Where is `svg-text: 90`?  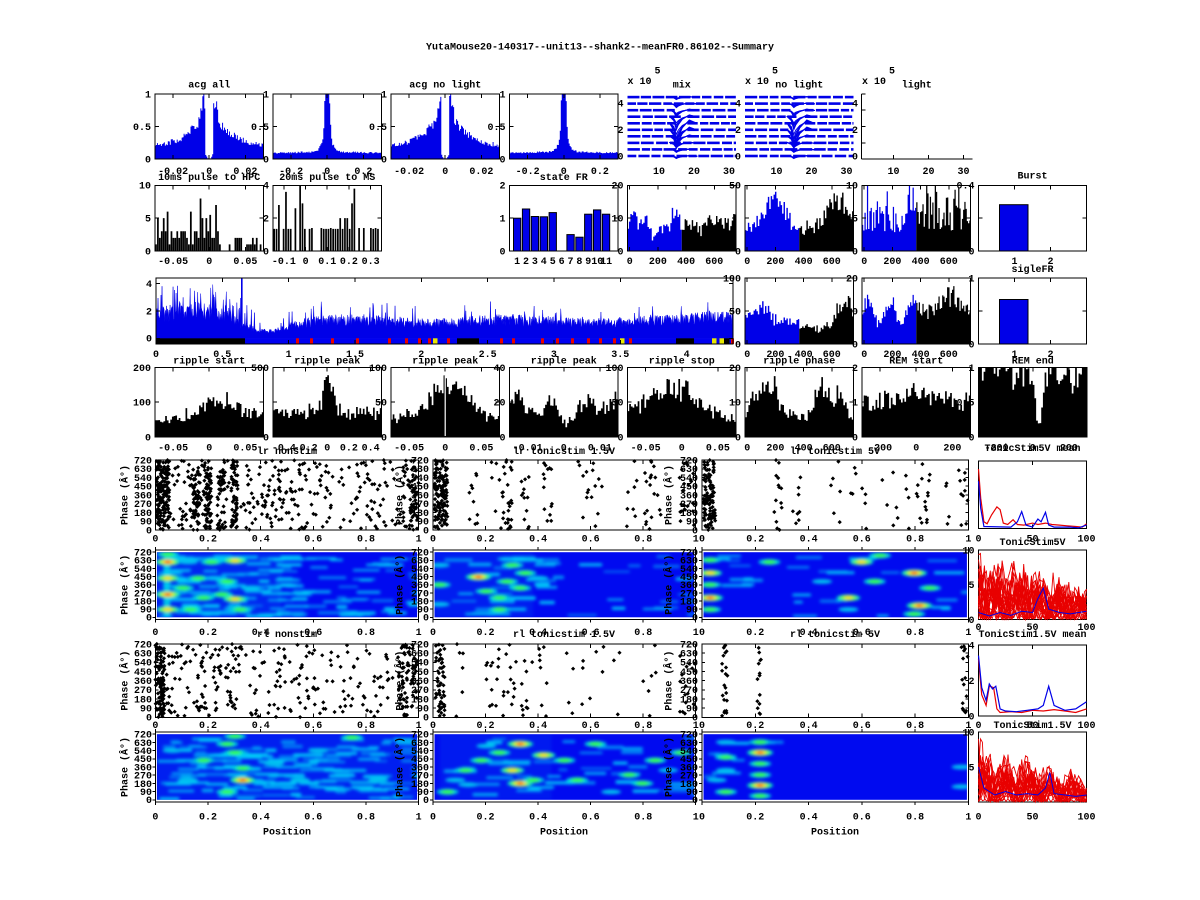 svg-text: 90 is located at coordinates (692, 710).